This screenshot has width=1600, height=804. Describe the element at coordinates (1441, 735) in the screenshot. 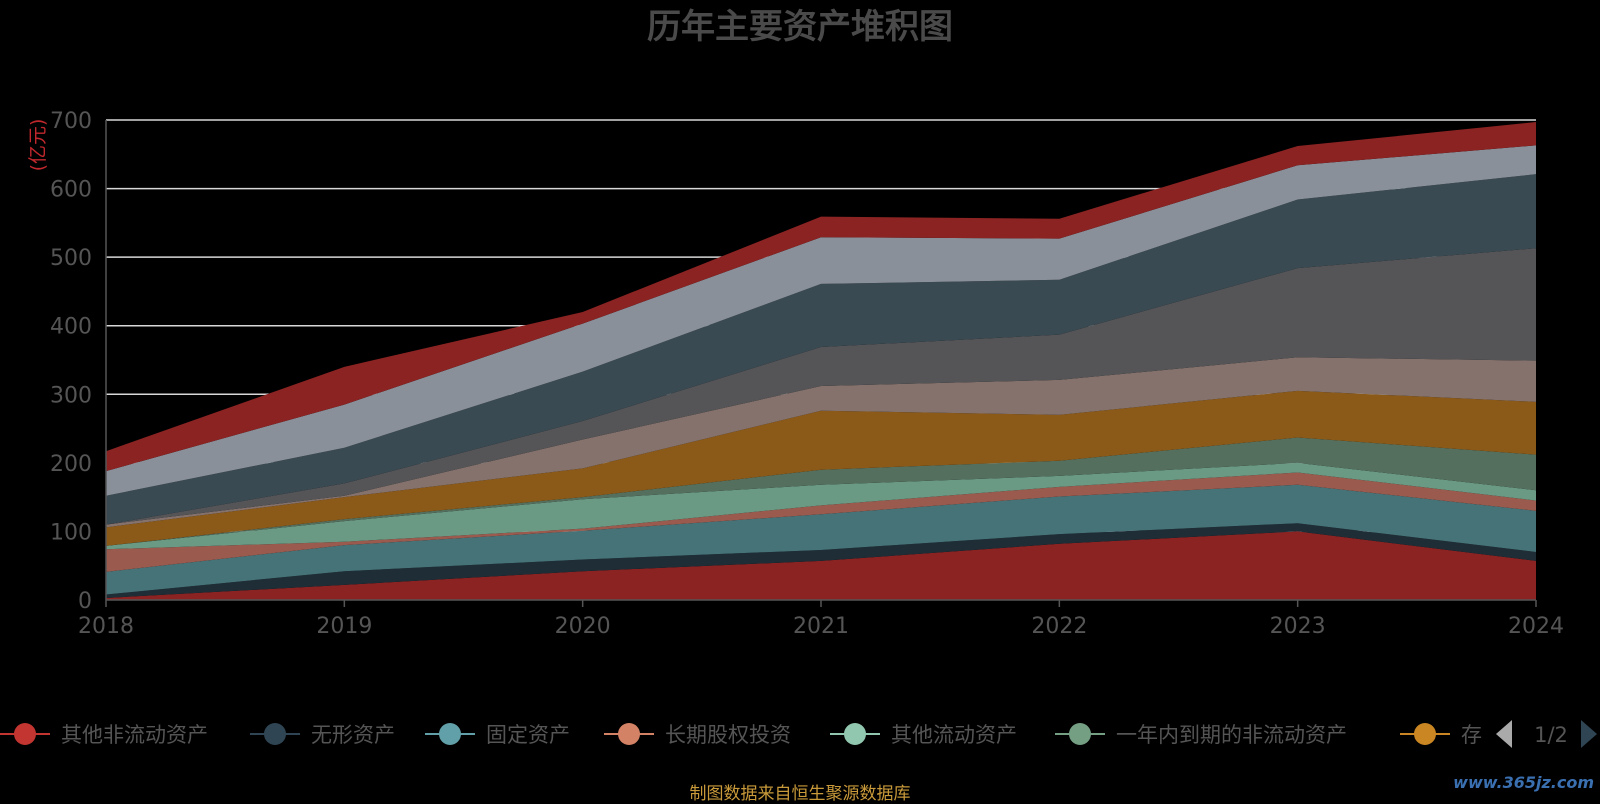

I see `legend-item: 存` at that location.